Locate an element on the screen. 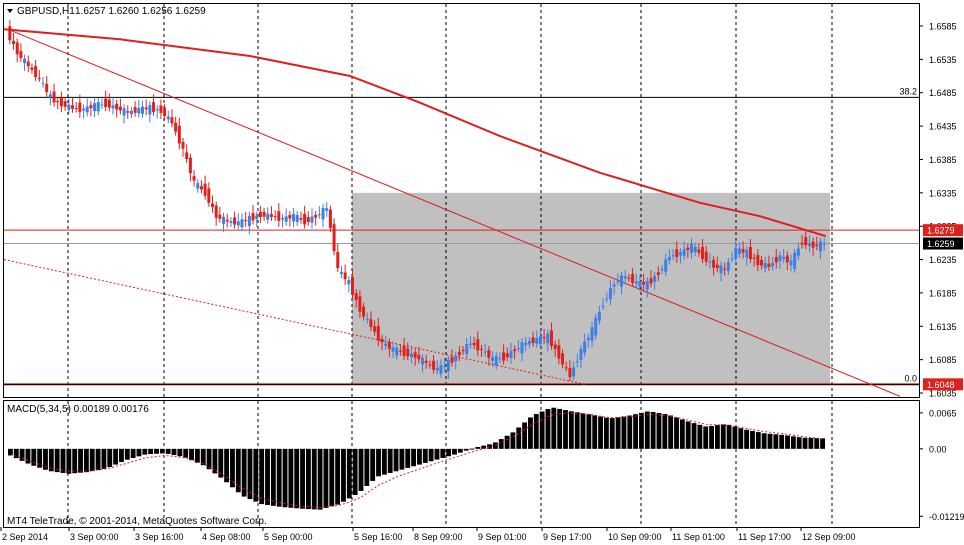  ohlc-readout: 1.6257 1.6260 1.6256 1.6259 is located at coordinates (140, 11).